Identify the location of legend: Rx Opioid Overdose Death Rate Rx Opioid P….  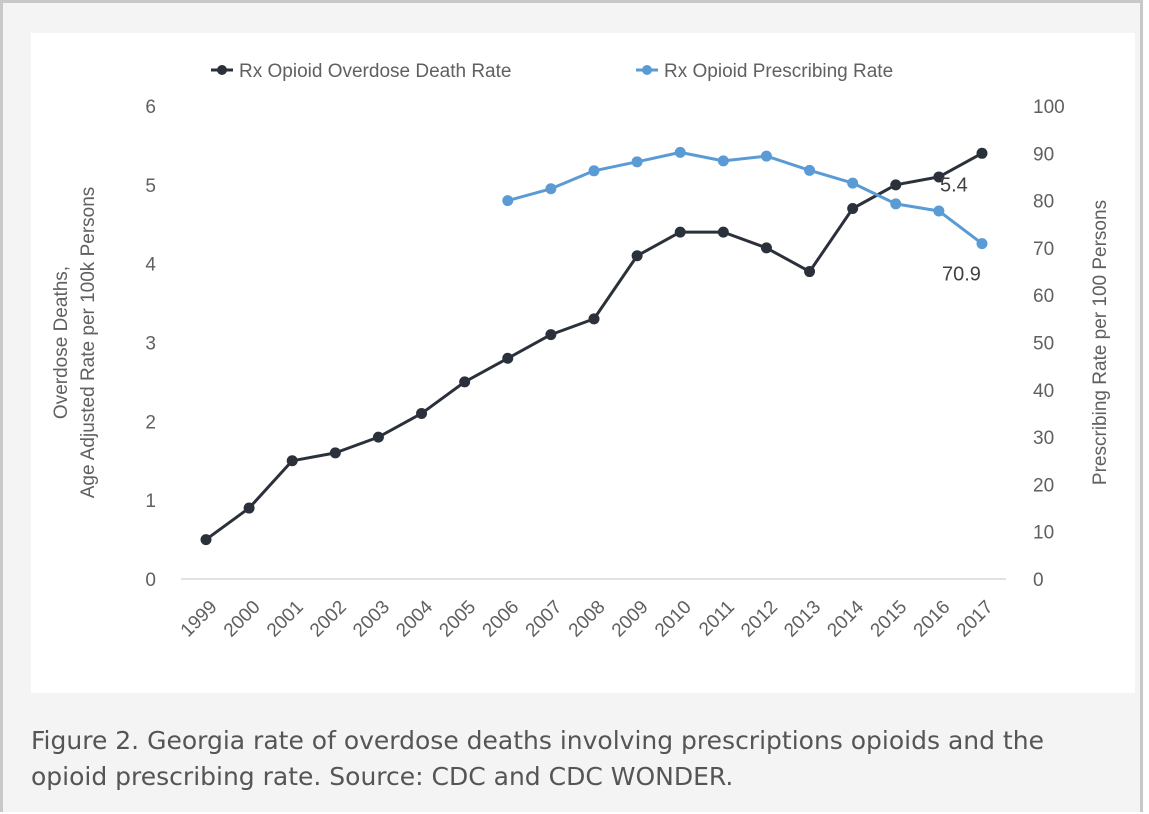
(552, 71).